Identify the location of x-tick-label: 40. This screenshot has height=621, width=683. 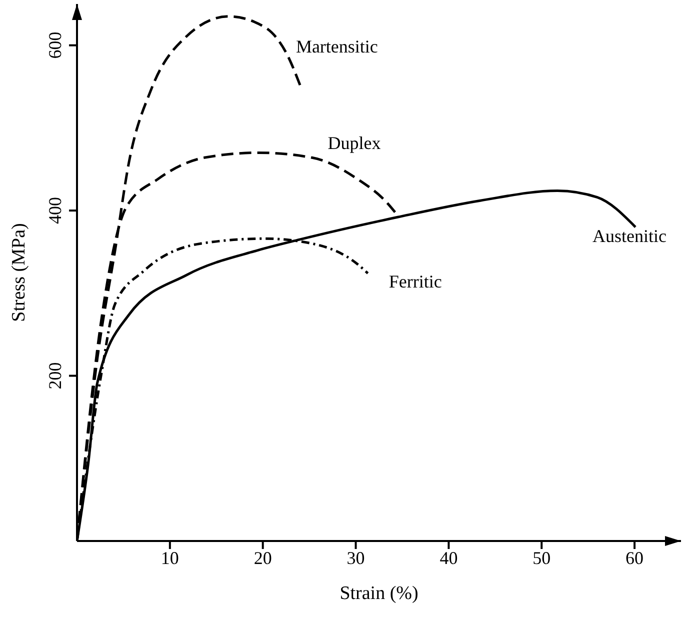
(449, 558).